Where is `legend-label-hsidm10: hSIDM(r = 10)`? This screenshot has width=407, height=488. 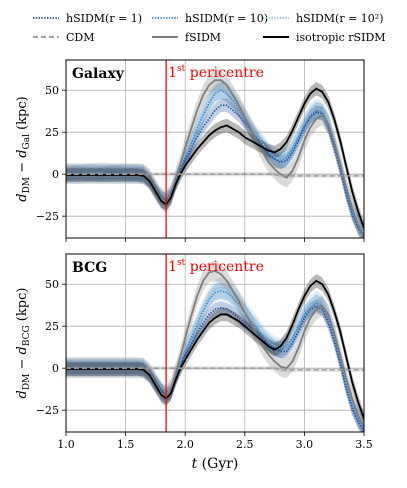 legend-label-hsidm10: hSIDM(r = 10) is located at coordinates (226, 18).